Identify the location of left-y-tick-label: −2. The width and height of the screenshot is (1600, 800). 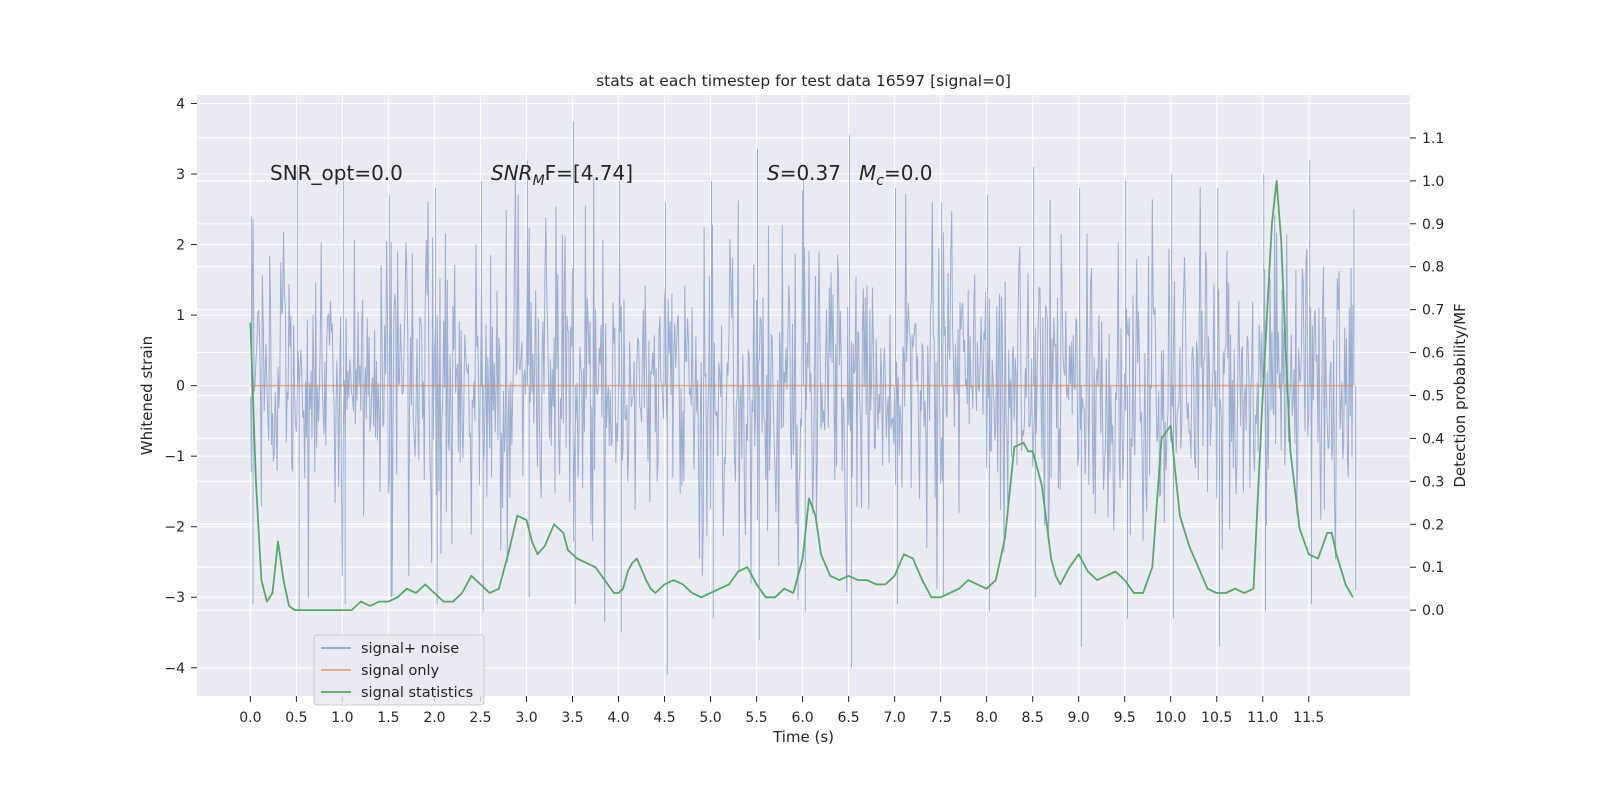
(174, 528).